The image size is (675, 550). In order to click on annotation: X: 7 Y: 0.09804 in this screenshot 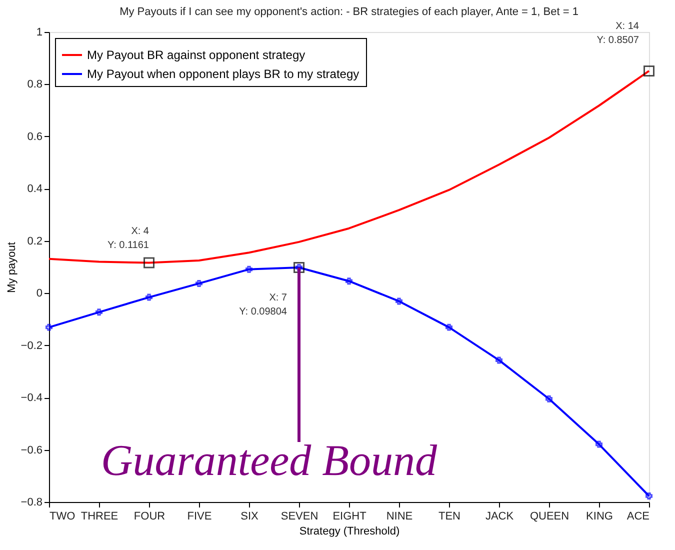, I will do `click(263, 305)`.